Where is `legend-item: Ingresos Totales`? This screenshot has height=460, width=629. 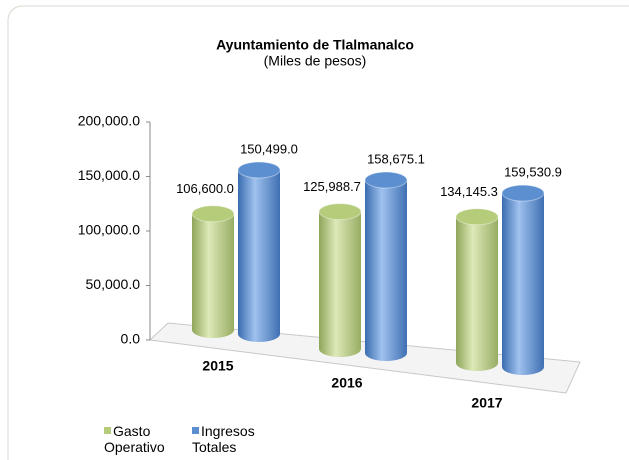 legend-item: Ingresos Totales is located at coordinates (227, 439).